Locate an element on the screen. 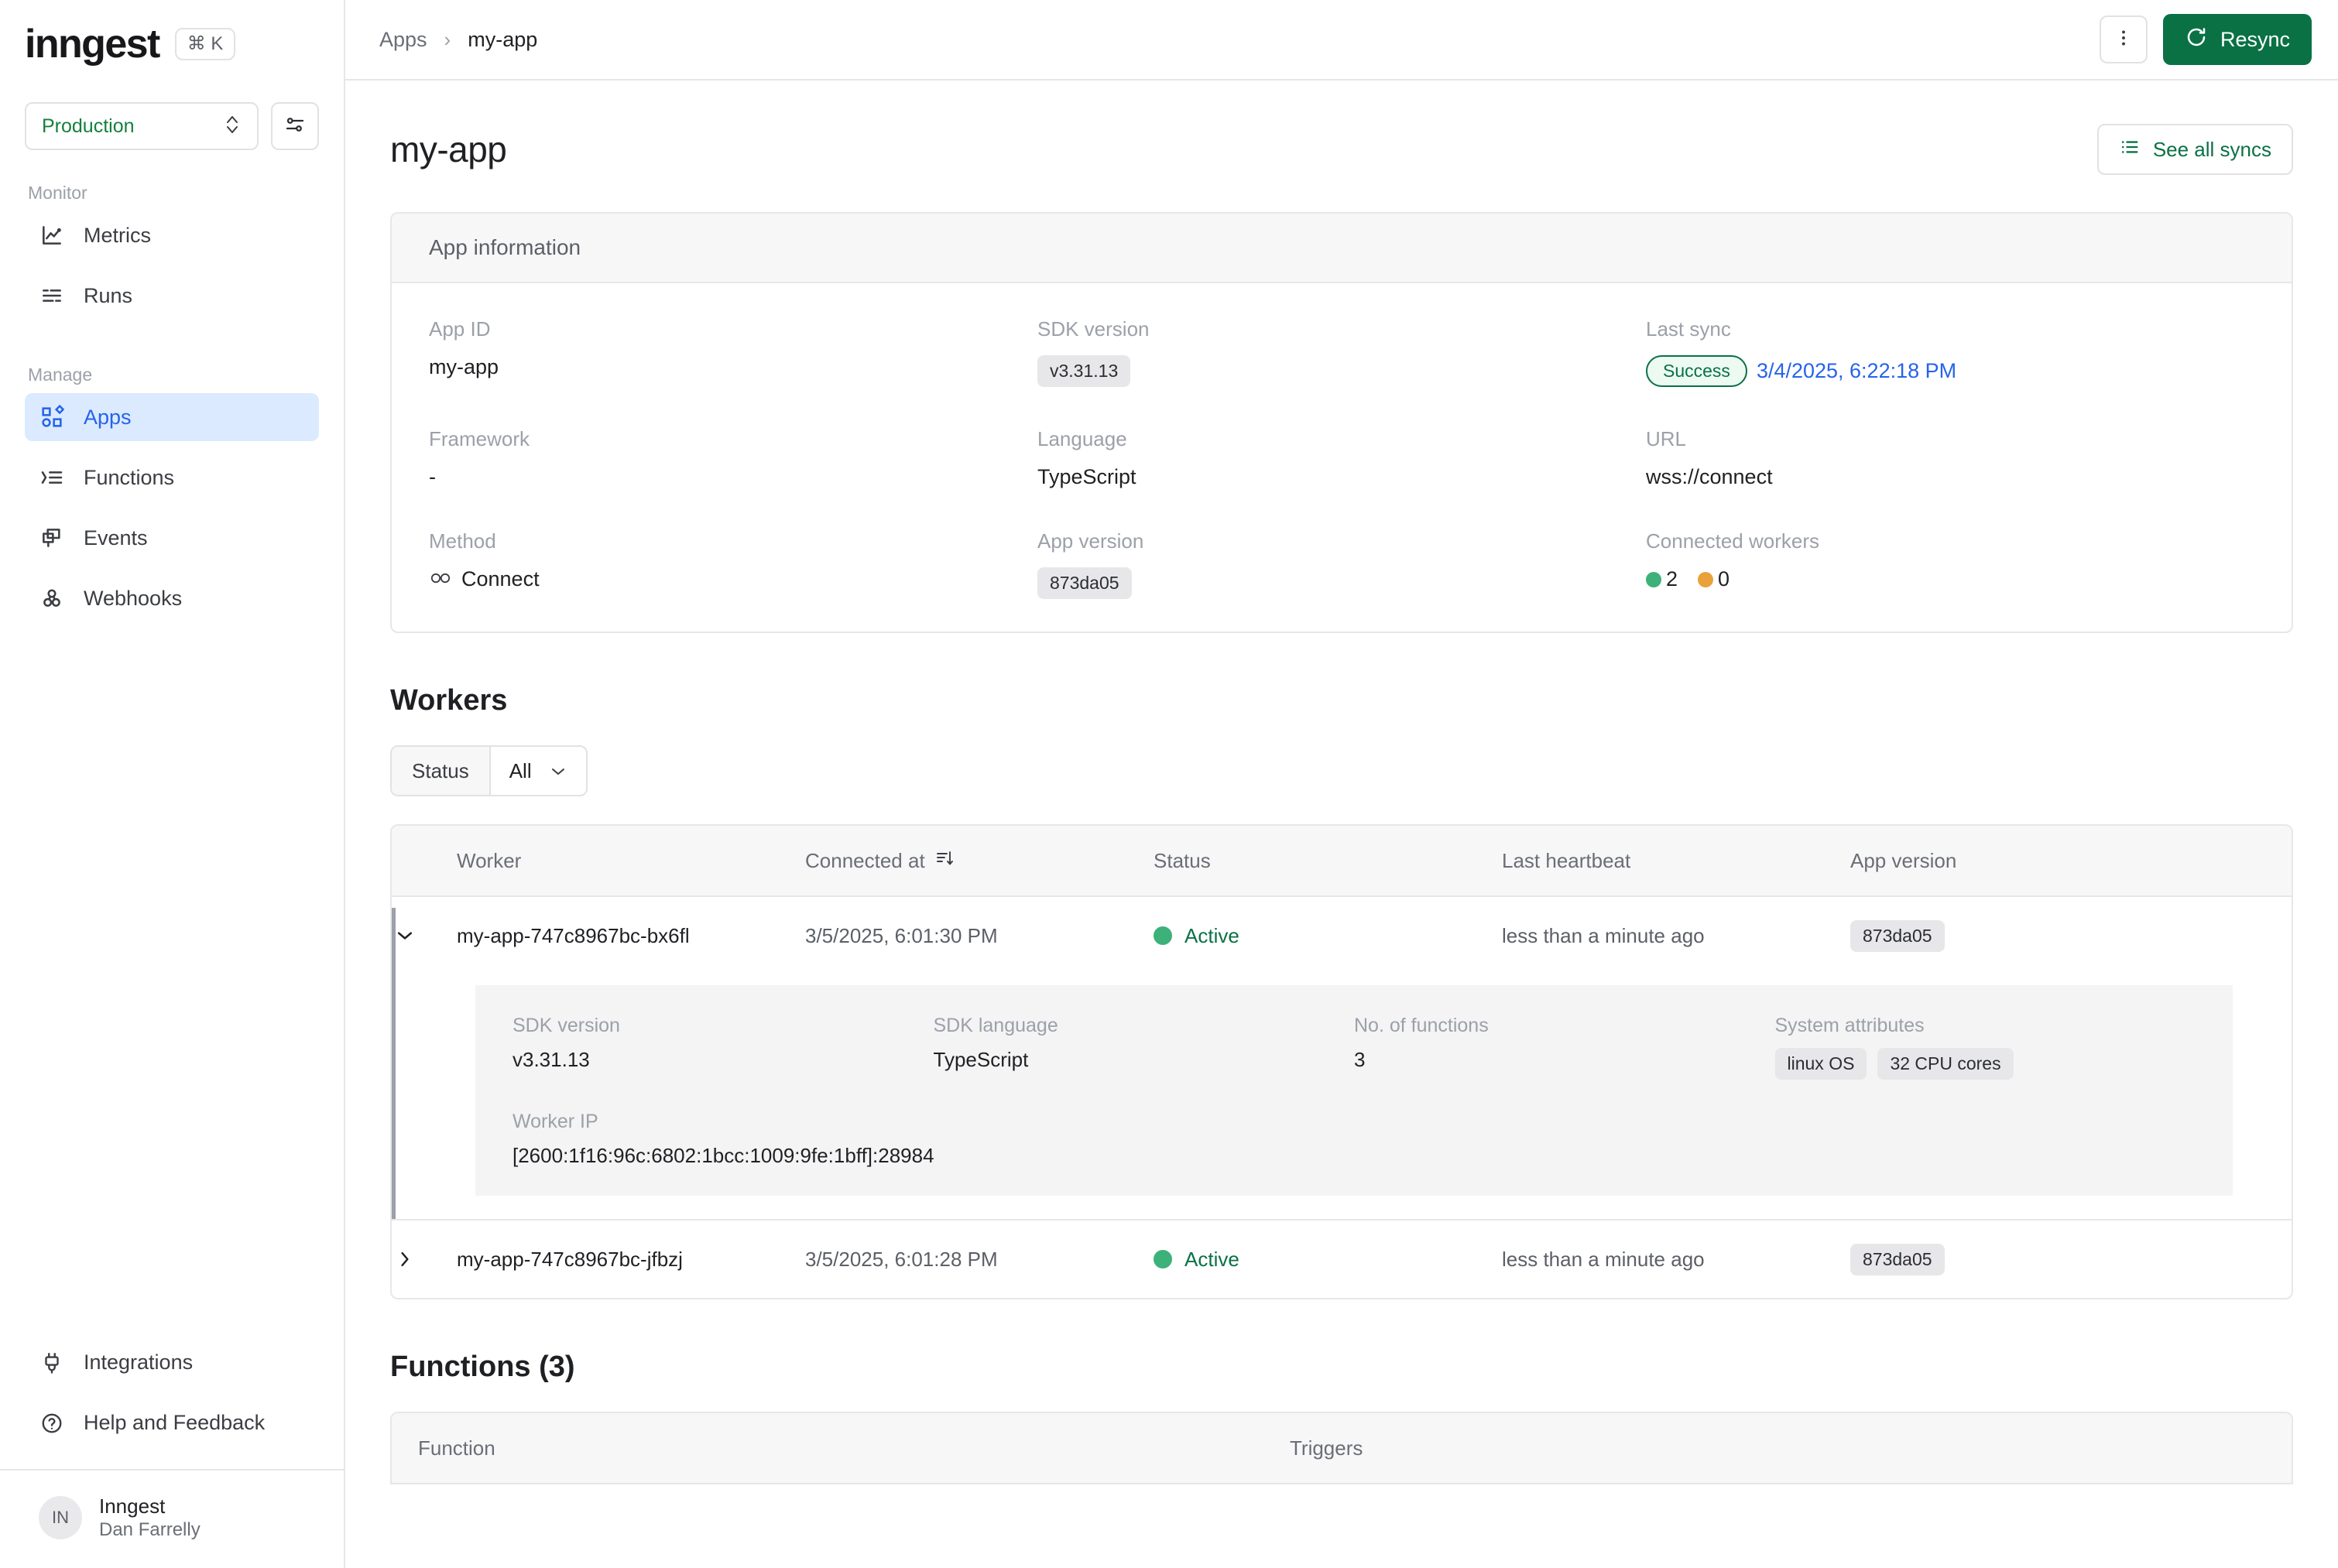  kebab-menu-icon is located at coordinates (2124, 40).